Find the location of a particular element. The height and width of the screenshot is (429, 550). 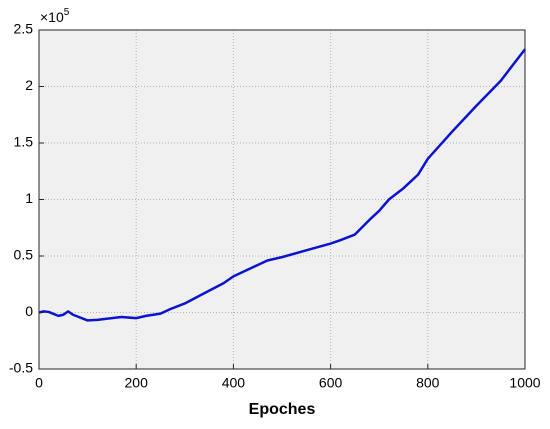

y-tick-label: 0.5 is located at coordinates (24, 255).